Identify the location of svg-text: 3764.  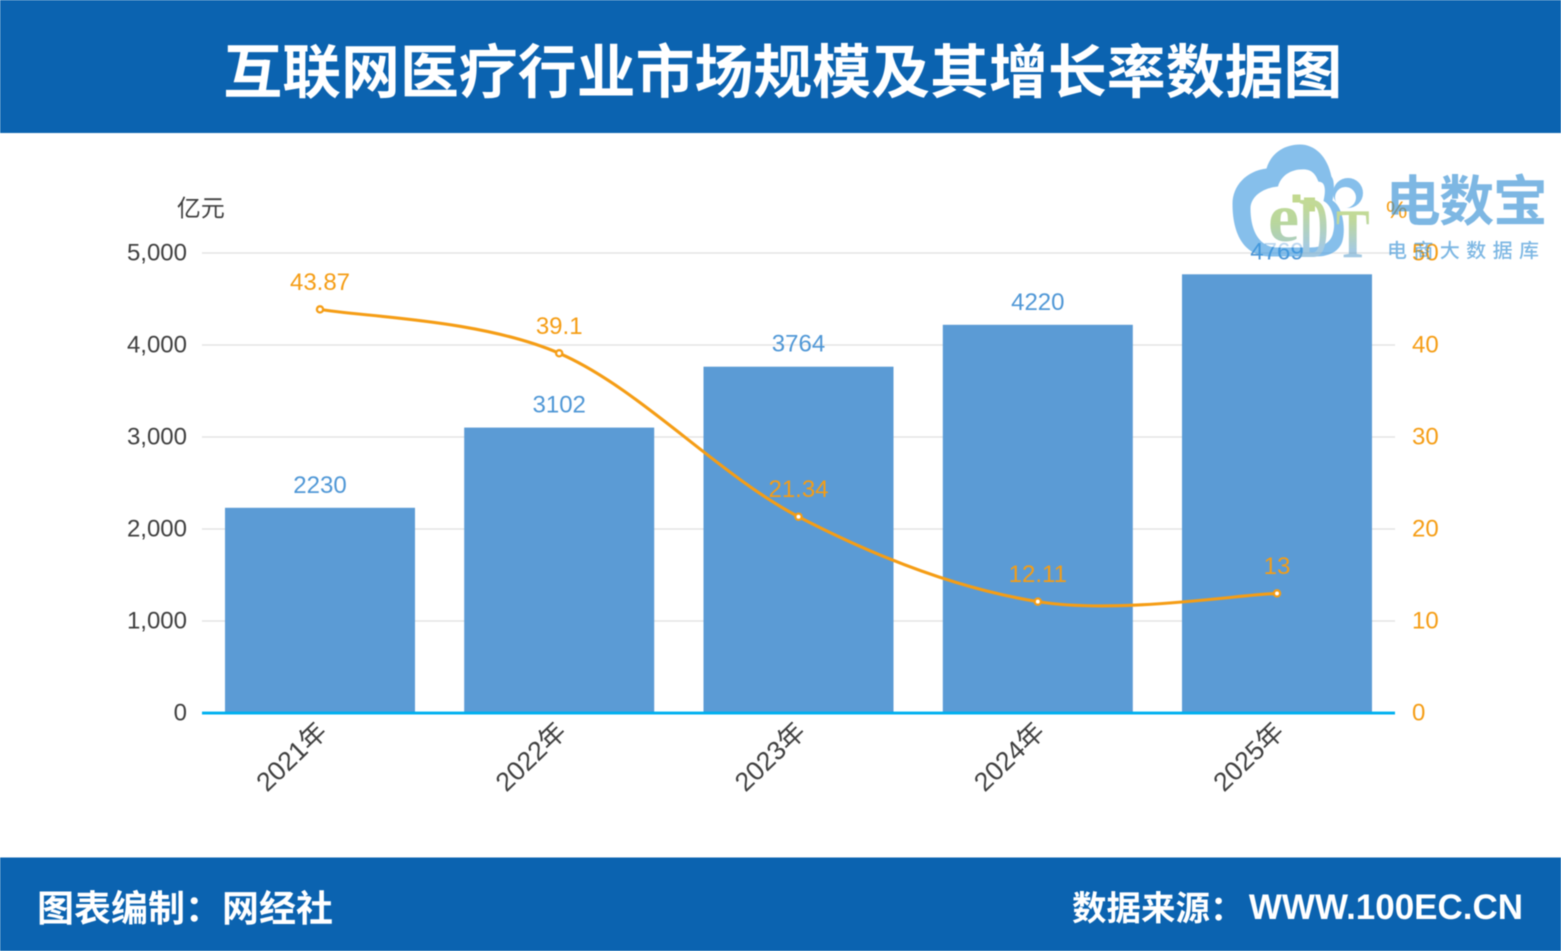
(798, 344).